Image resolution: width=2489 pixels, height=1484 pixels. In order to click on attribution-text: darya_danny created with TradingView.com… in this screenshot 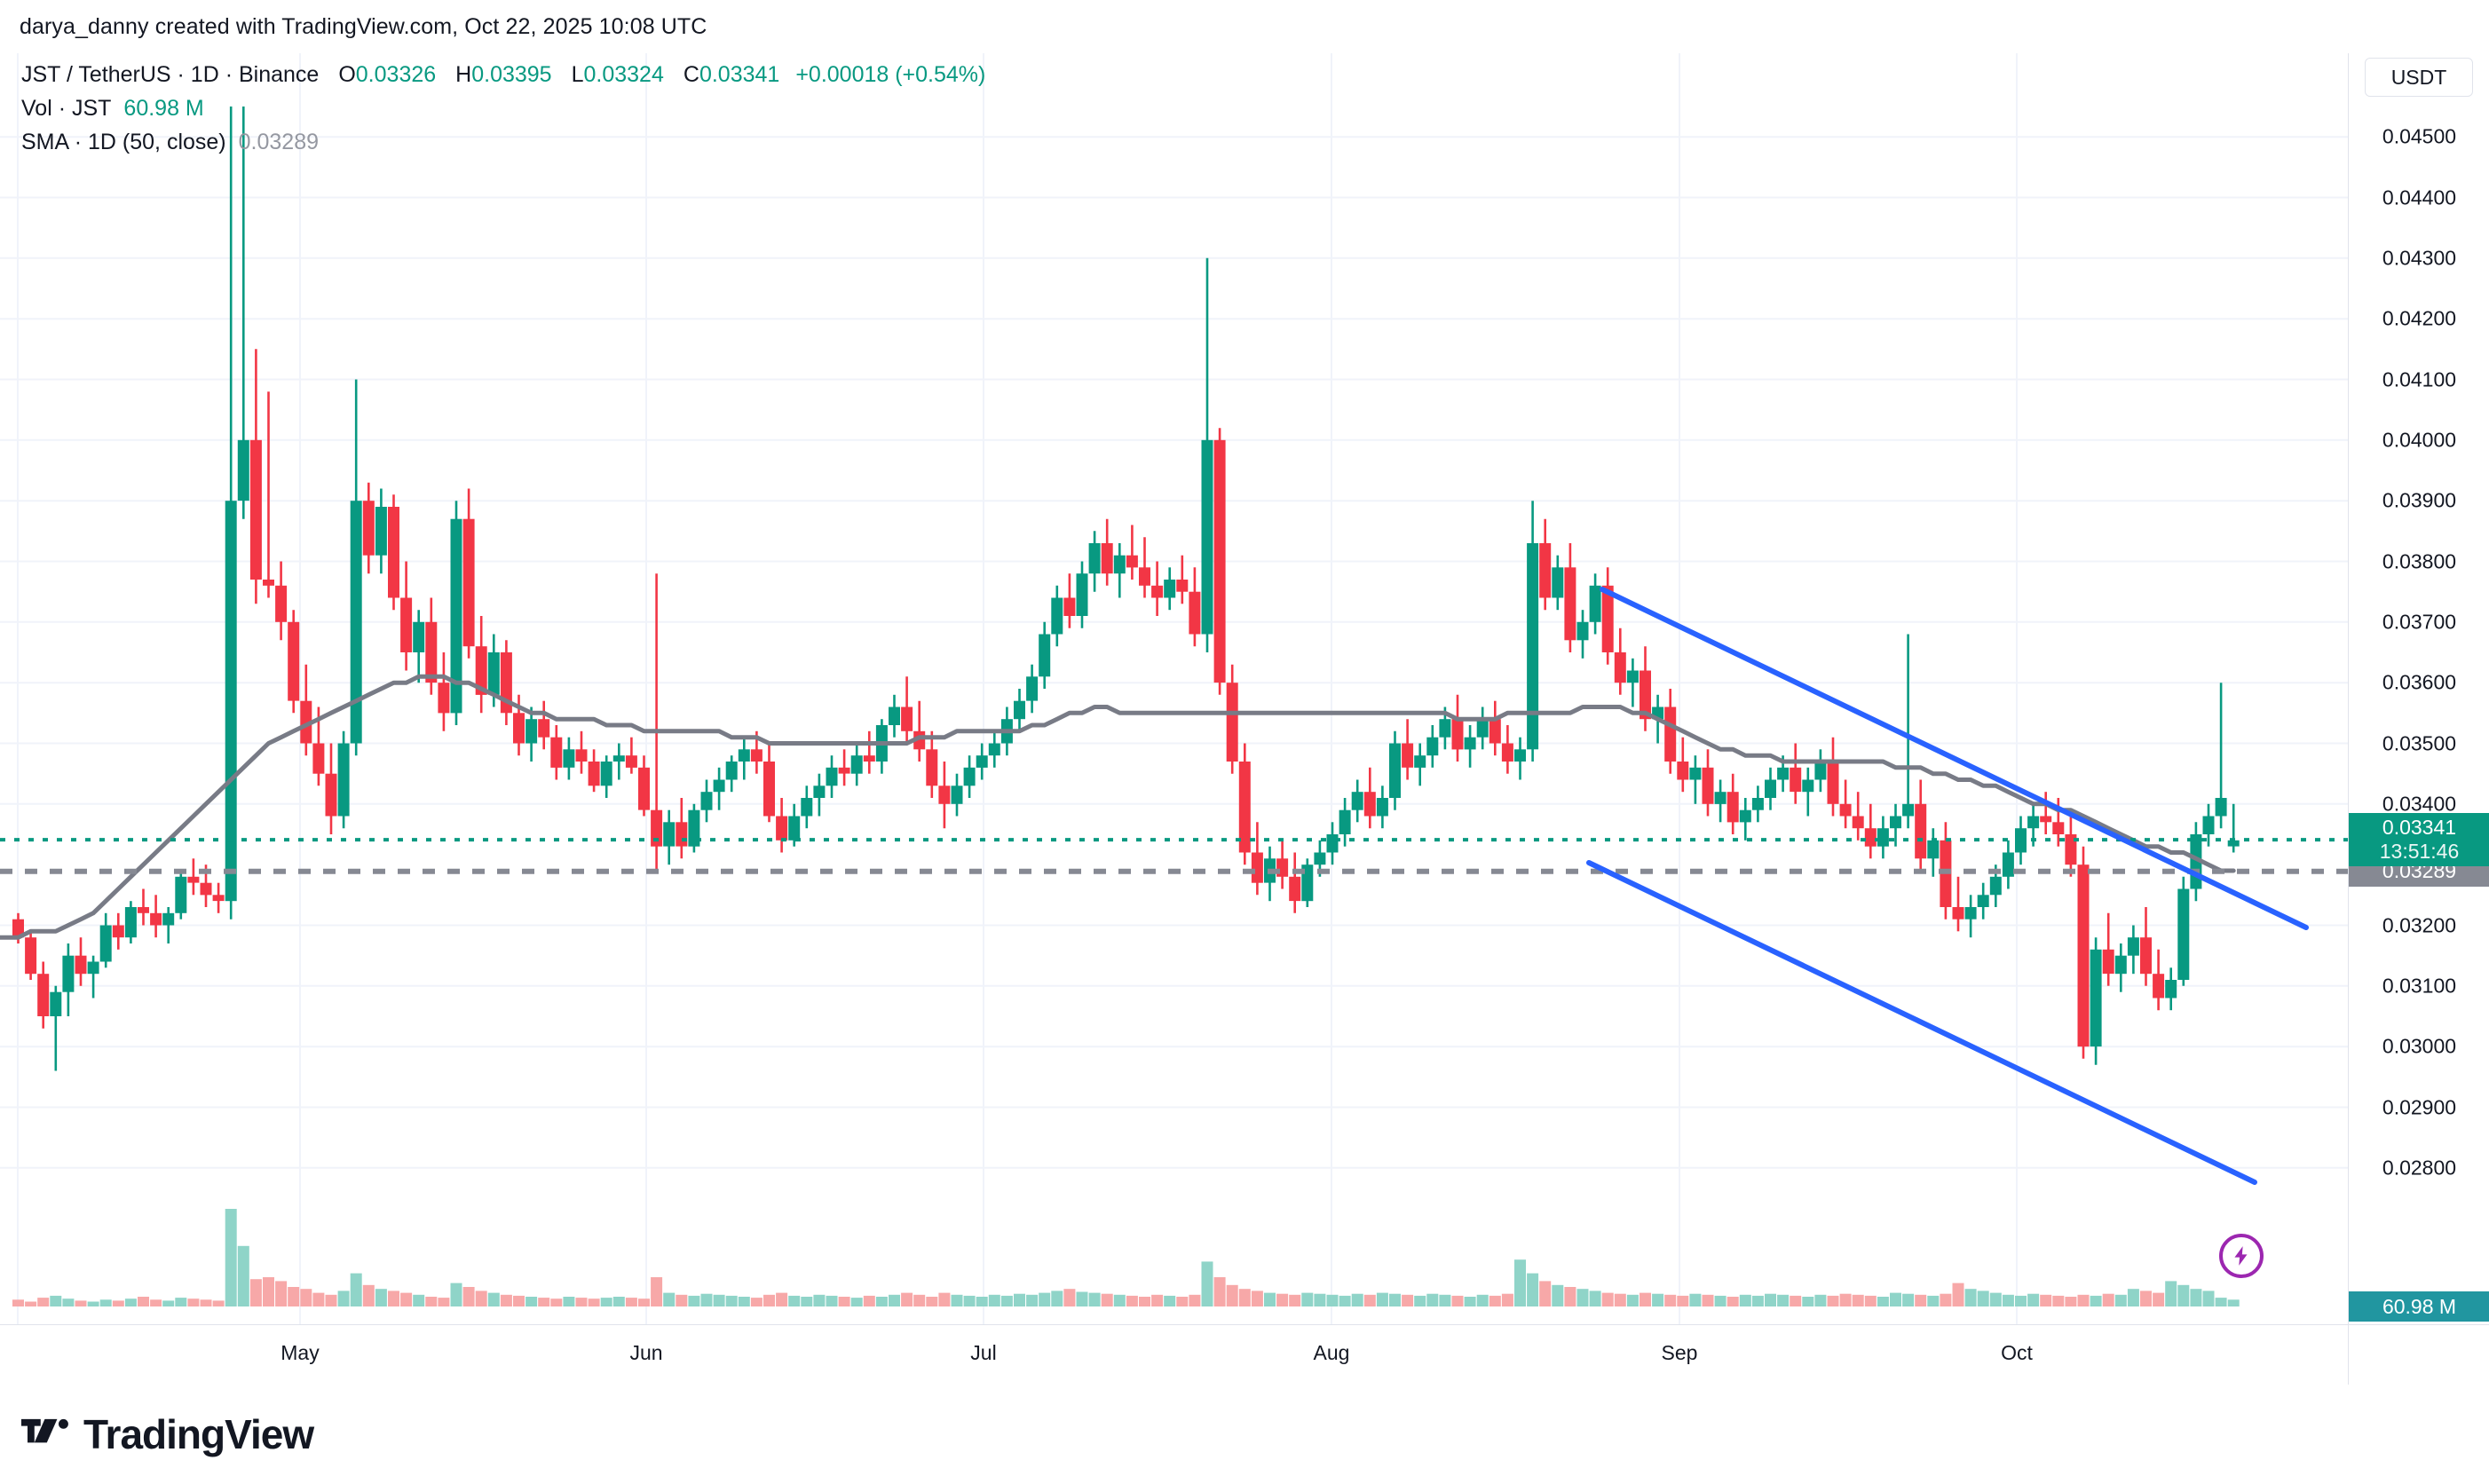, I will do `click(363, 26)`.